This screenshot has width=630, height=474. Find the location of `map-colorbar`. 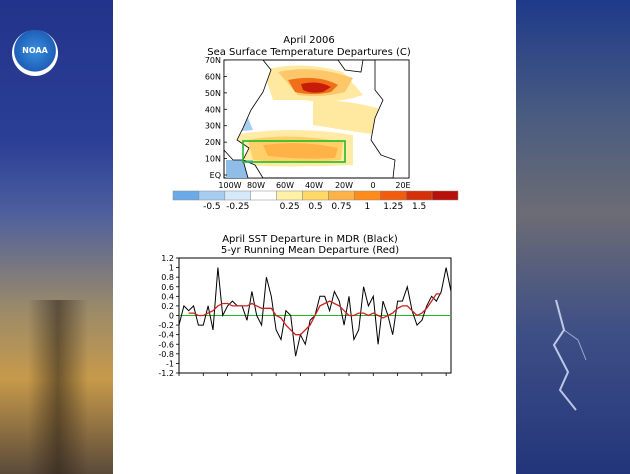

map-colorbar is located at coordinates (315, 195).